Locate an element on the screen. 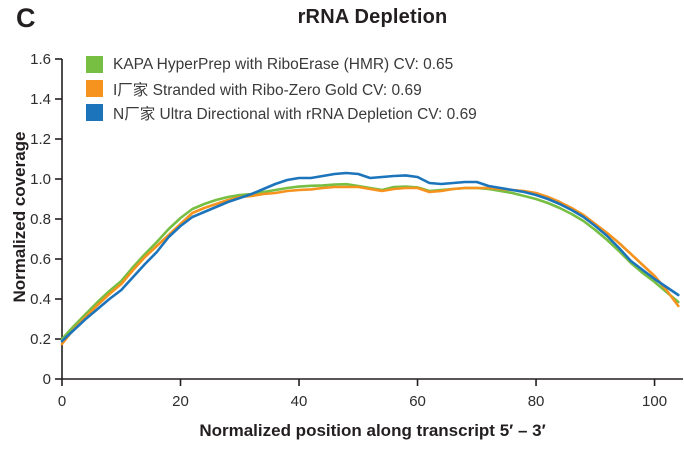  svg-text: 1.6 is located at coordinates (40, 59).